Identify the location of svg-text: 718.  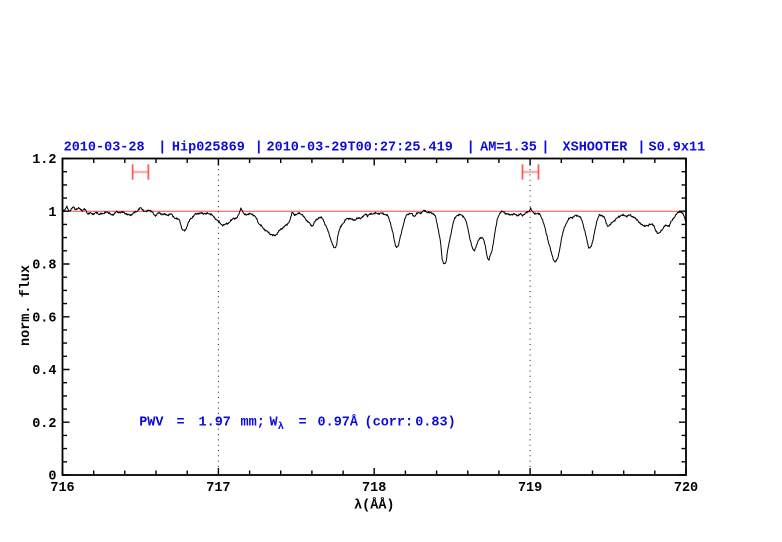
(374, 488).